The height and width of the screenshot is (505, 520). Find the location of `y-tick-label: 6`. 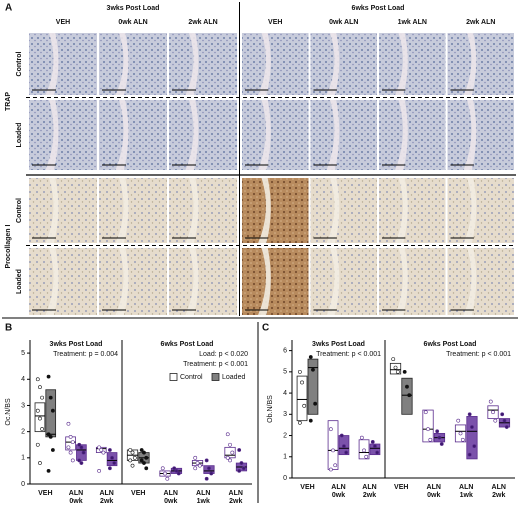

y-tick-label: 6 is located at coordinates (285, 350).